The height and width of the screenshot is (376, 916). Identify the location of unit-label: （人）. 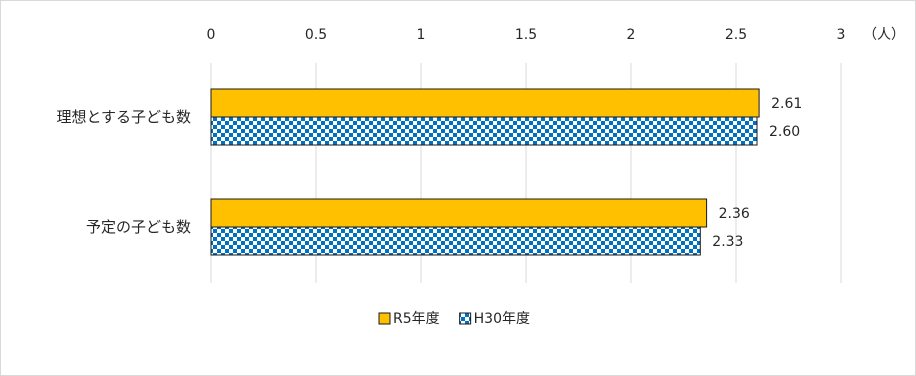
(884, 35).